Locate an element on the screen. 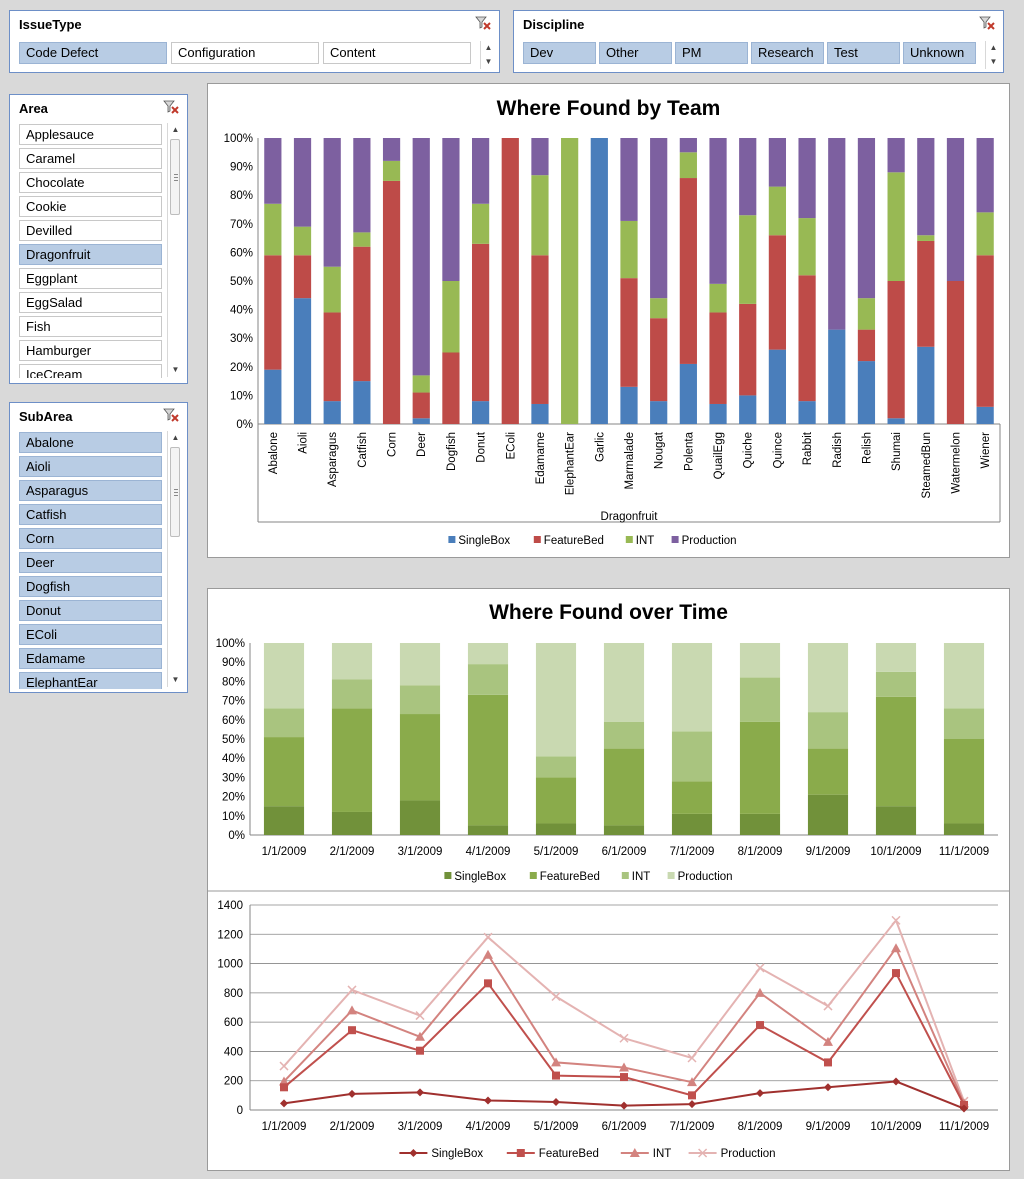  legend-marker-featurebed is located at coordinates (520, 1153).